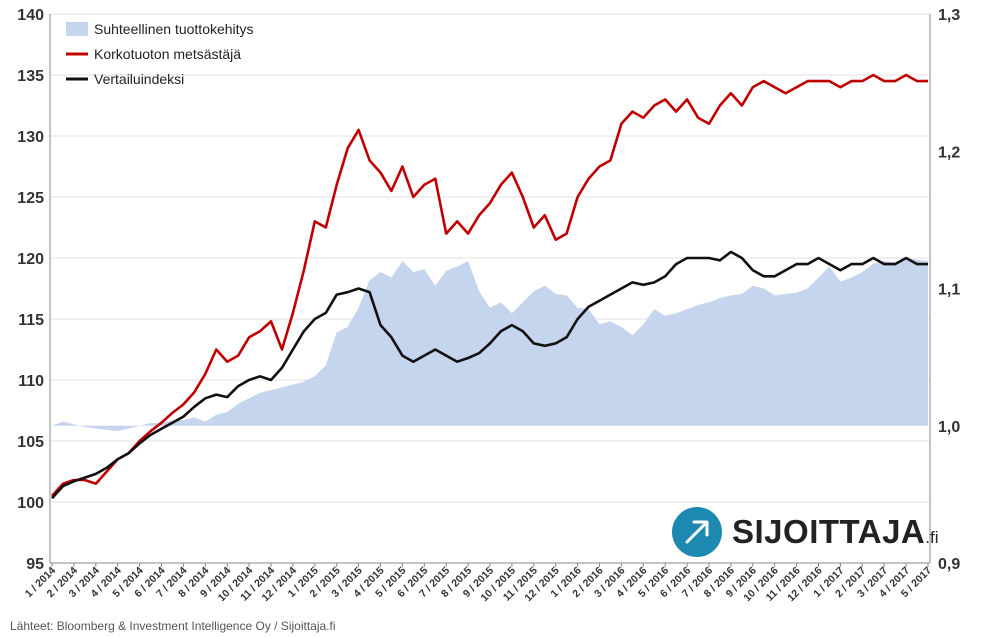  Describe the element at coordinates (949, 427) in the screenshot. I see `right-tick-label-1,0: 1,0` at that location.